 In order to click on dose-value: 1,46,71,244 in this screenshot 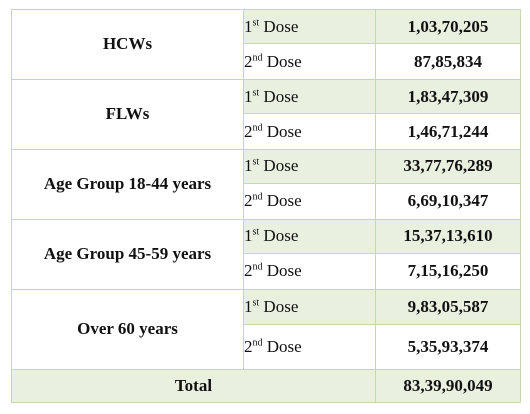, I will do `click(448, 131)`.